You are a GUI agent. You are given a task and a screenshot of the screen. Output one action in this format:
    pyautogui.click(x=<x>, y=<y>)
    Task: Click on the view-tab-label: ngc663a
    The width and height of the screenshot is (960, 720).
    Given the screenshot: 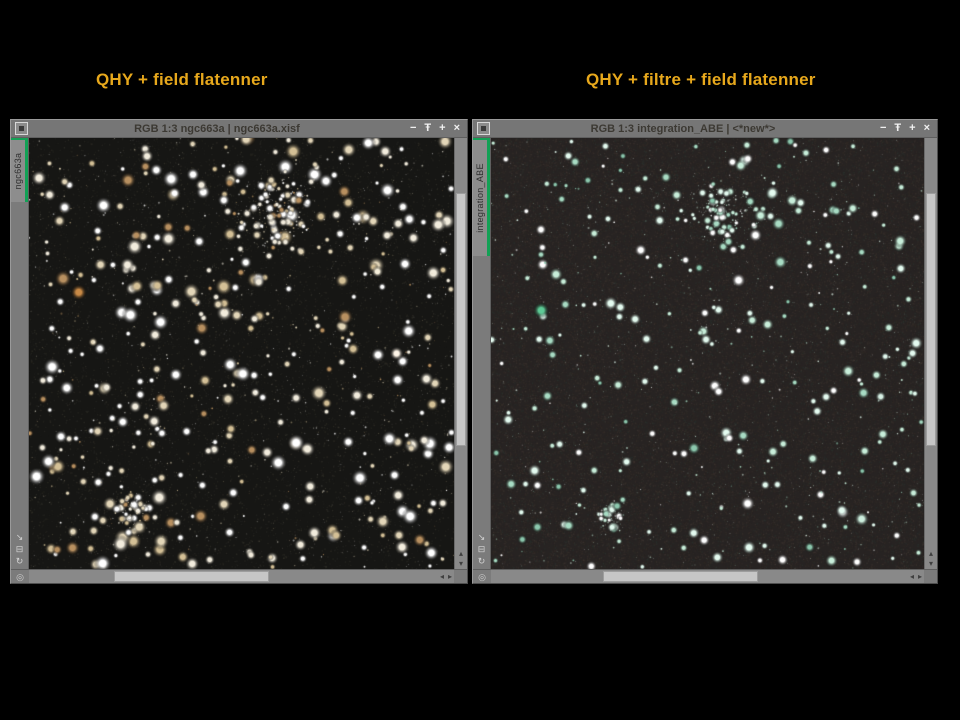 What is the action you would take?
    pyautogui.click(x=18, y=171)
    